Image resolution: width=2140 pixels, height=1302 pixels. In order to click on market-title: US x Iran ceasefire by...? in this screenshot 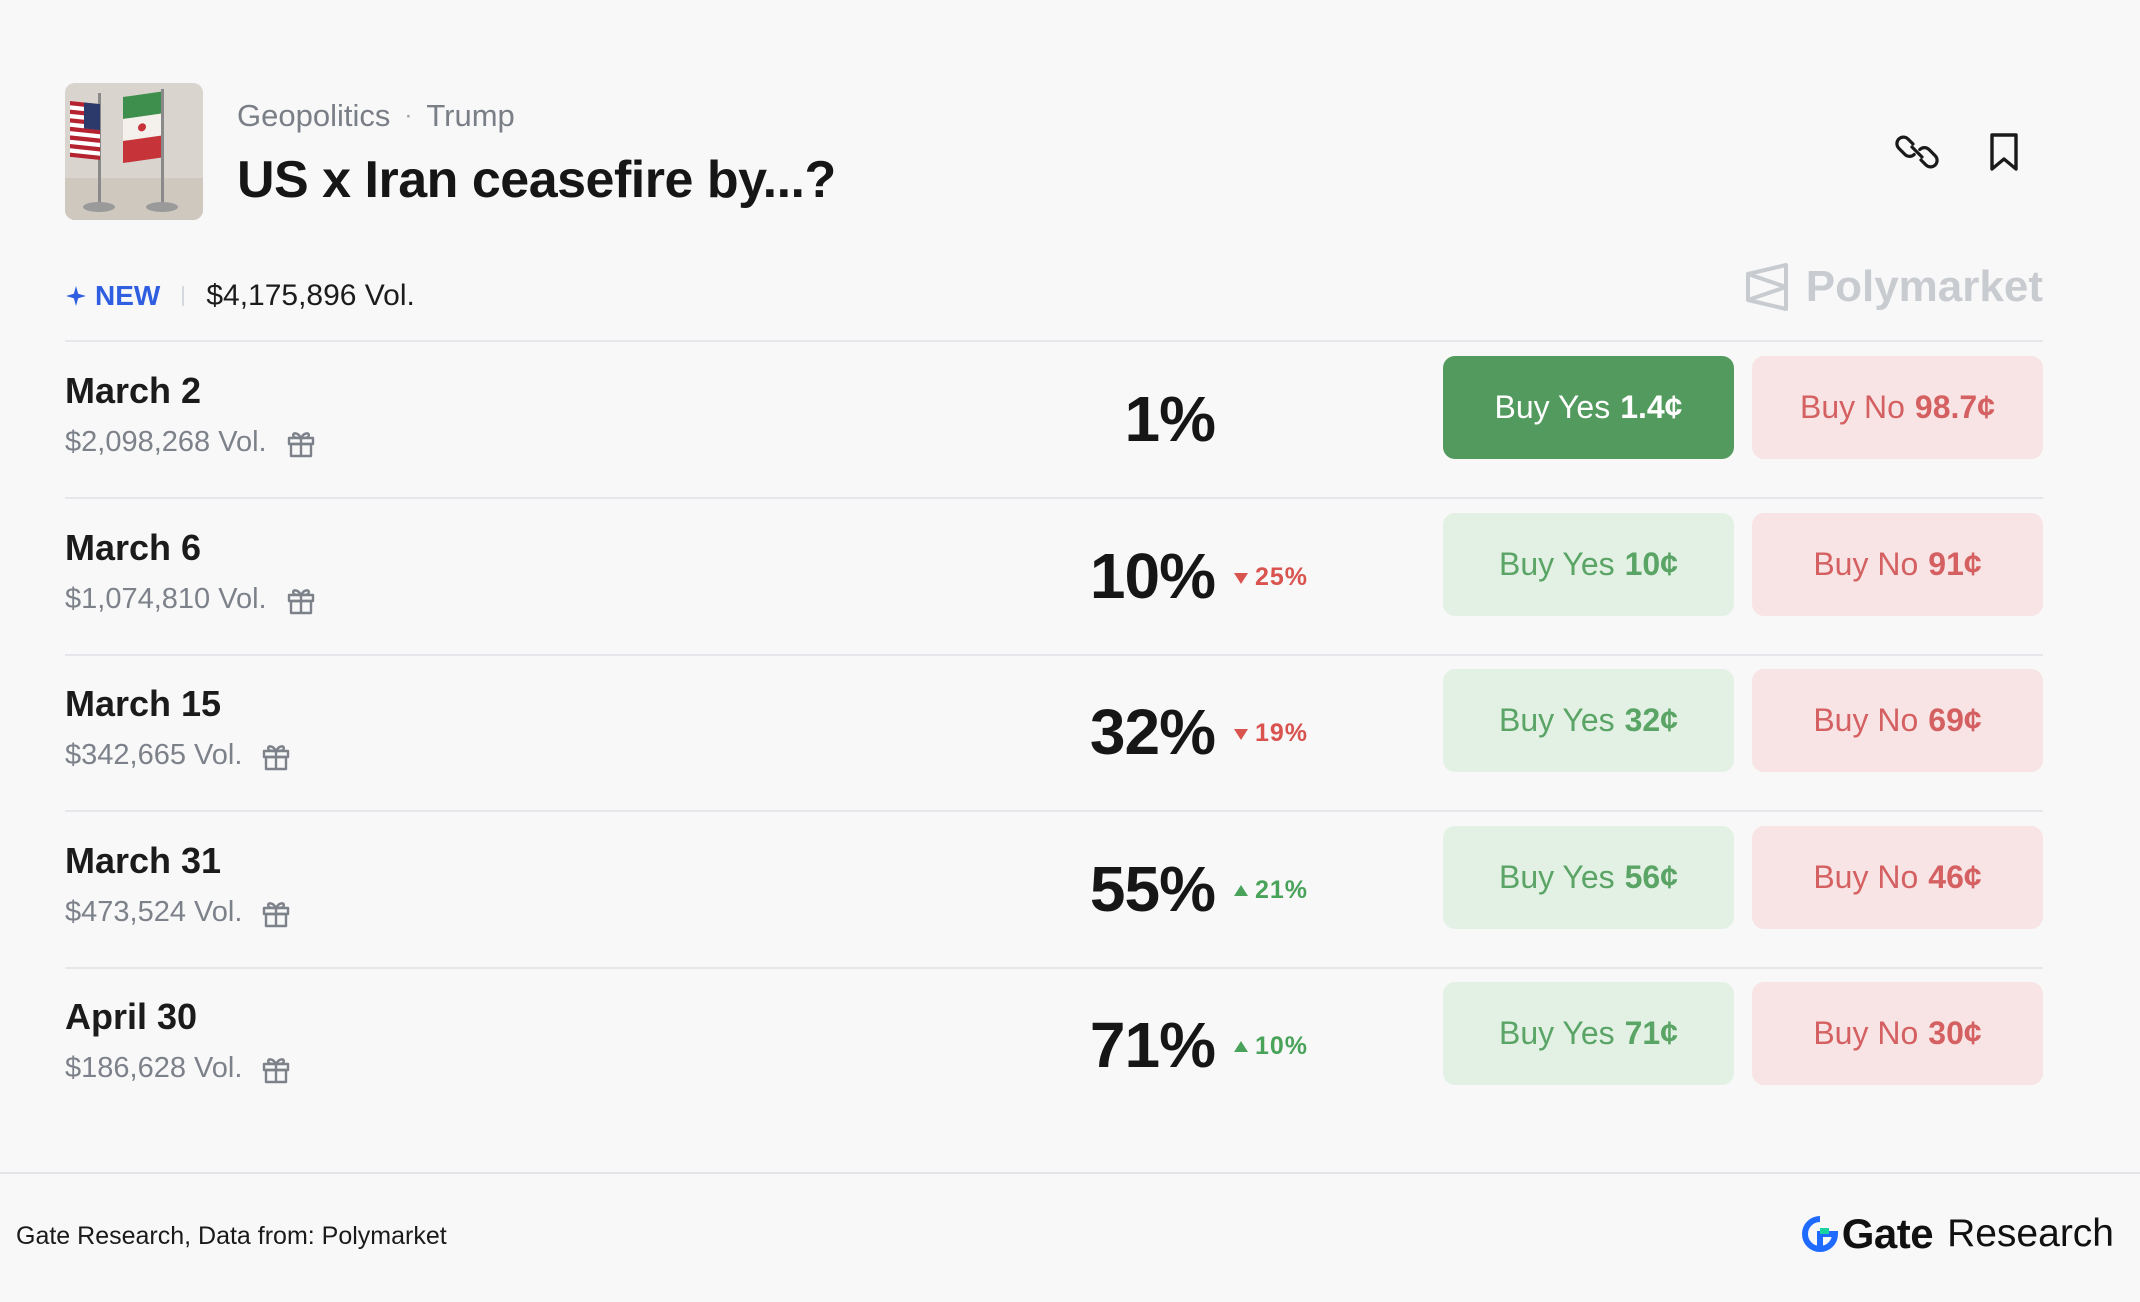, I will do `click(536, 180)`.